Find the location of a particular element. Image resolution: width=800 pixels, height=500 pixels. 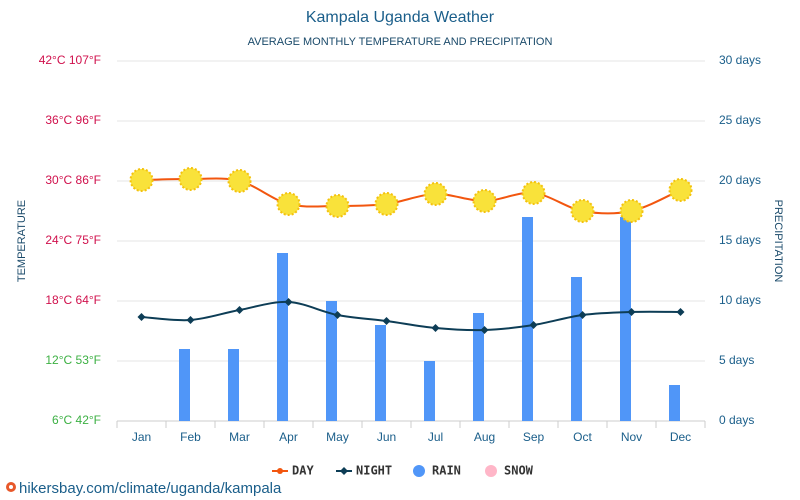

x-tick-label: Mar is located at coordinates (239, 437).